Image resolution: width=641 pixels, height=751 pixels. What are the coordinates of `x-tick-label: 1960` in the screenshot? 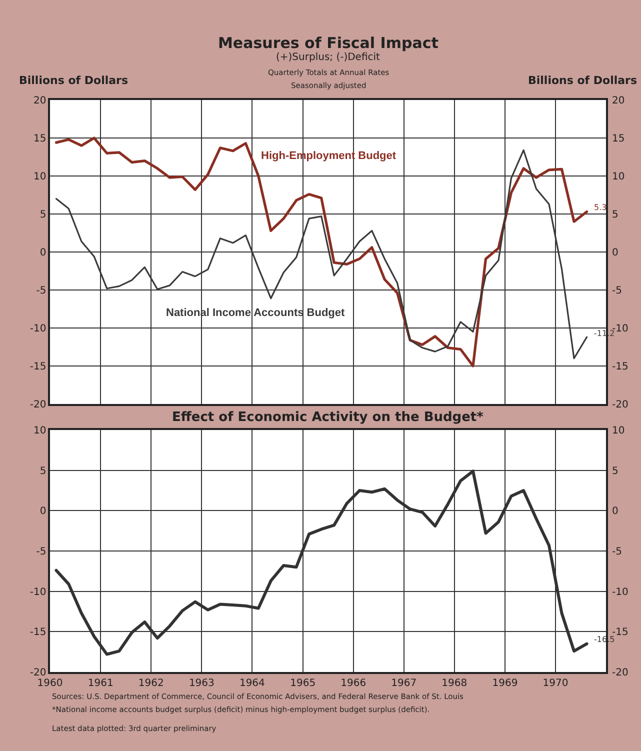 It's located at (50, 683).